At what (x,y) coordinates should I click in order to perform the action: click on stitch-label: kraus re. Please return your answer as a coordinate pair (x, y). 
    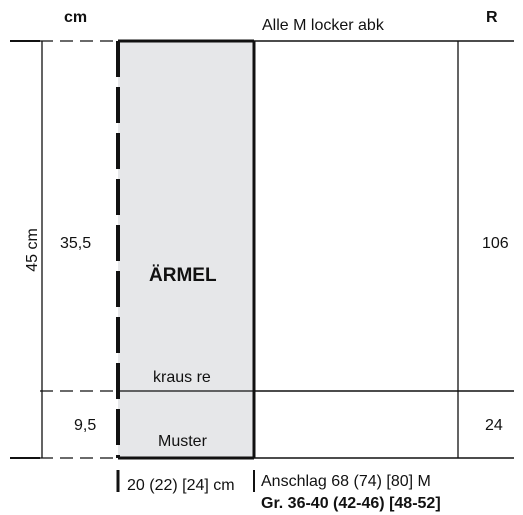
    Looking at the image, I should click on (182, 377).